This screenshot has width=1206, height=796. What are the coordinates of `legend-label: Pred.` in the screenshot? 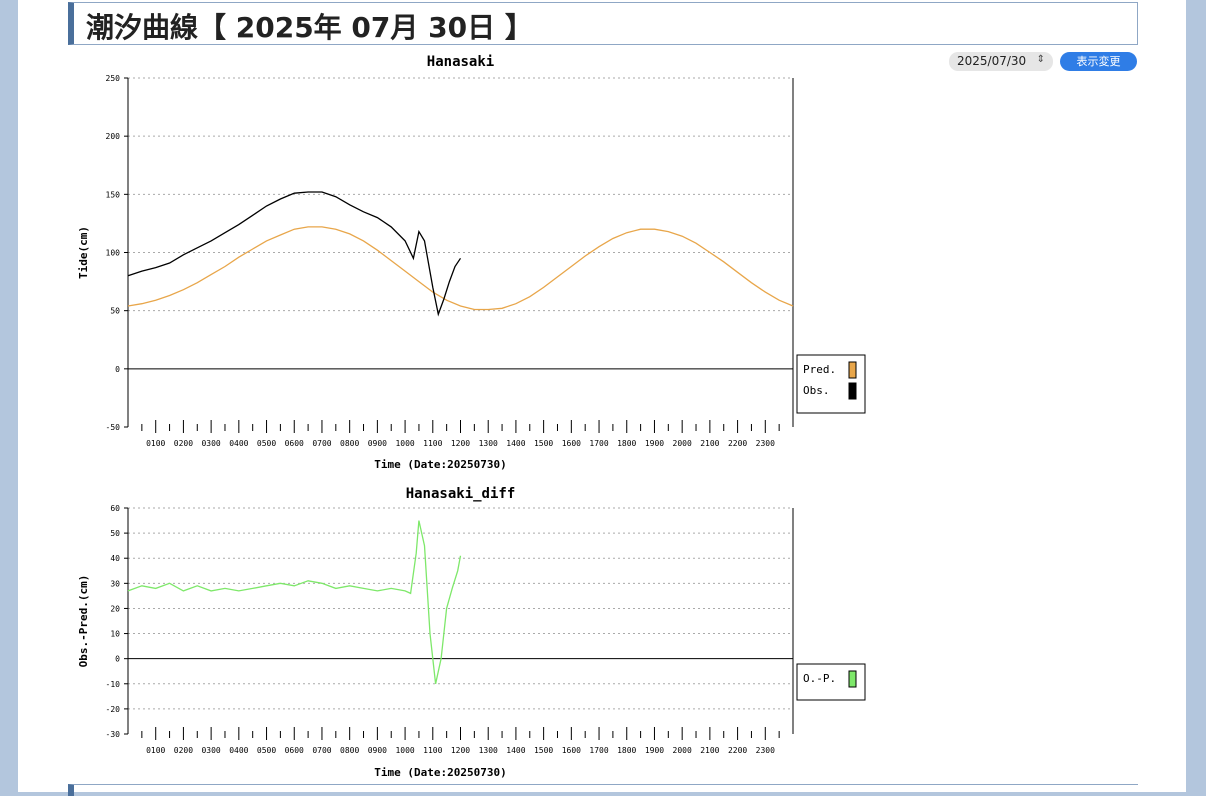 It's located at (819, 369).